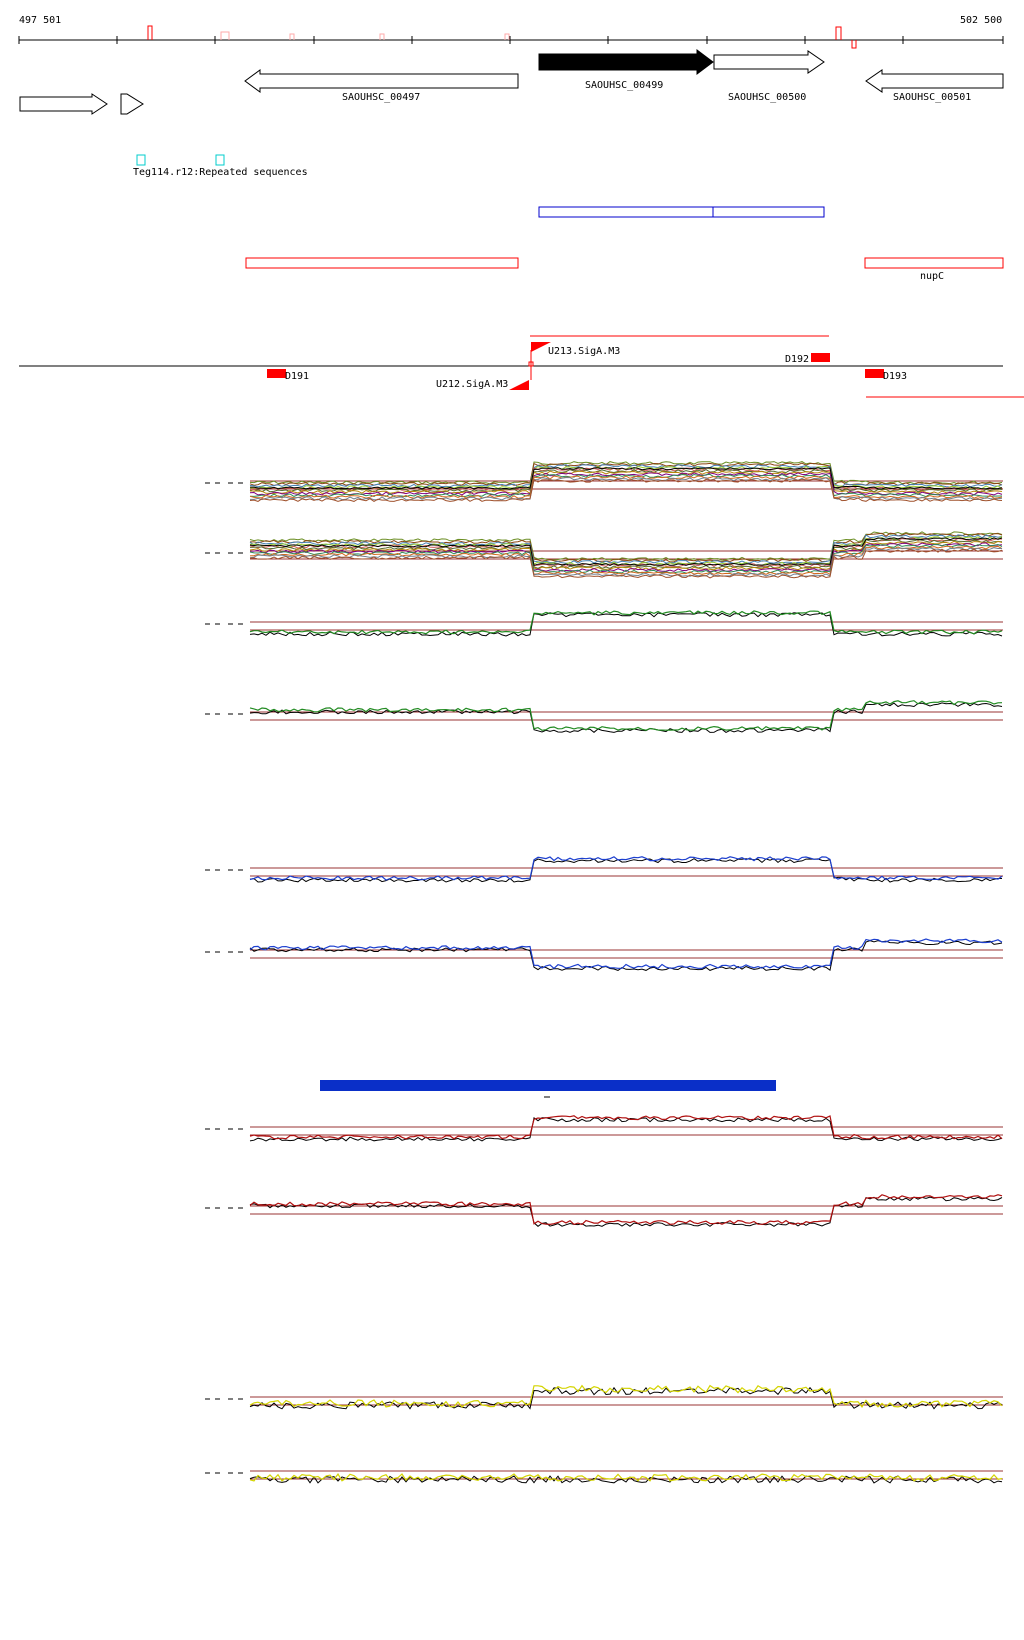  Describe the element at coordinates (381, 97) in the screenshot. I see `gene-label-00497: SAOUHSC_00497` at that location.